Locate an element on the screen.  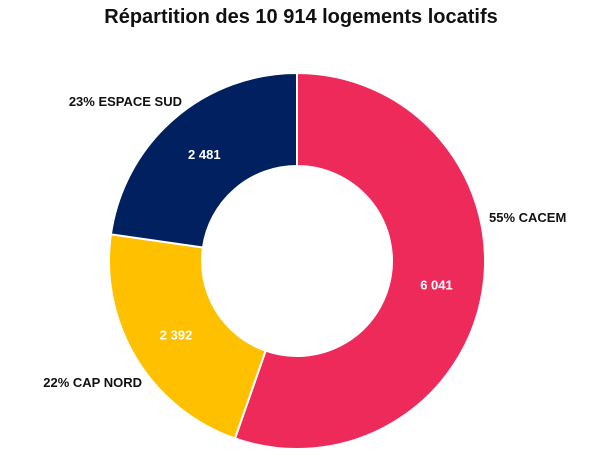
slice-espace-sud is located at coordinates (203, 160).